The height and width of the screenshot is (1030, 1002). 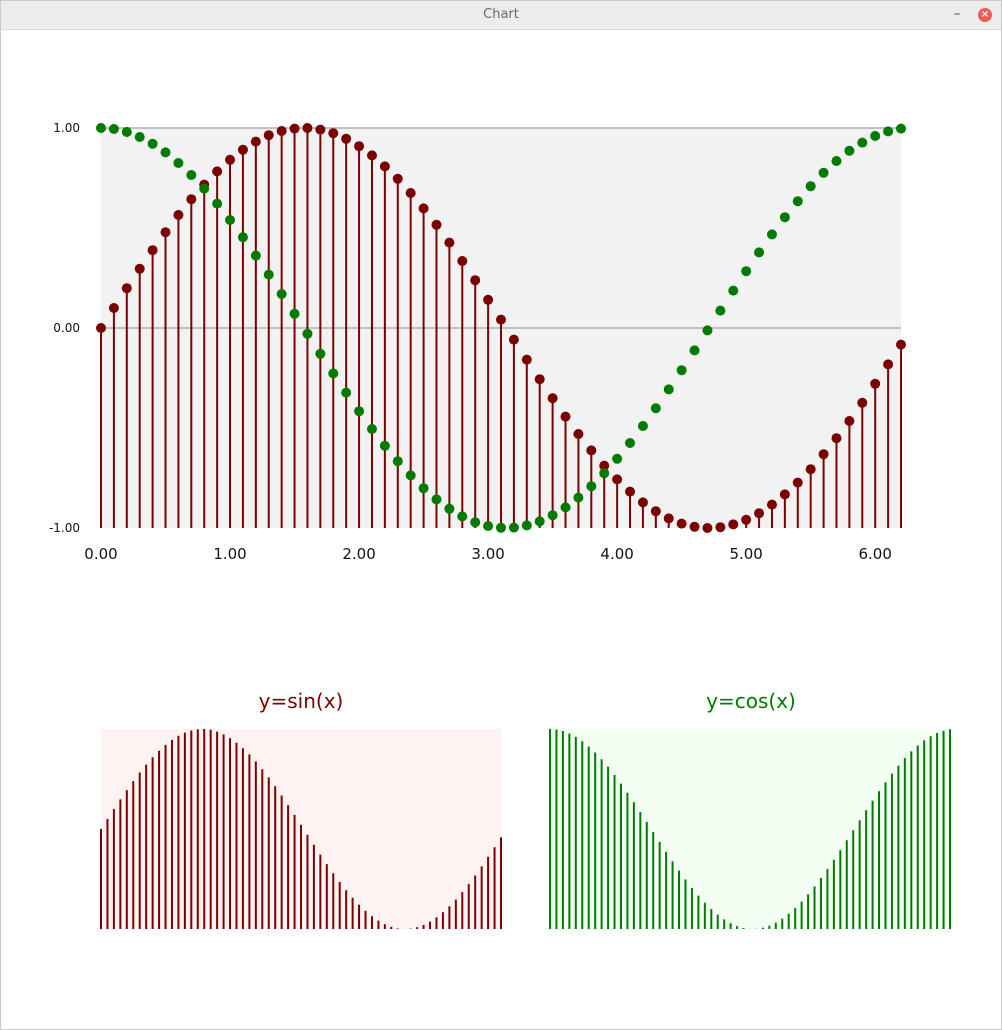 I want to click on x-tick-label: 2.00, so click(x=358, y=554).